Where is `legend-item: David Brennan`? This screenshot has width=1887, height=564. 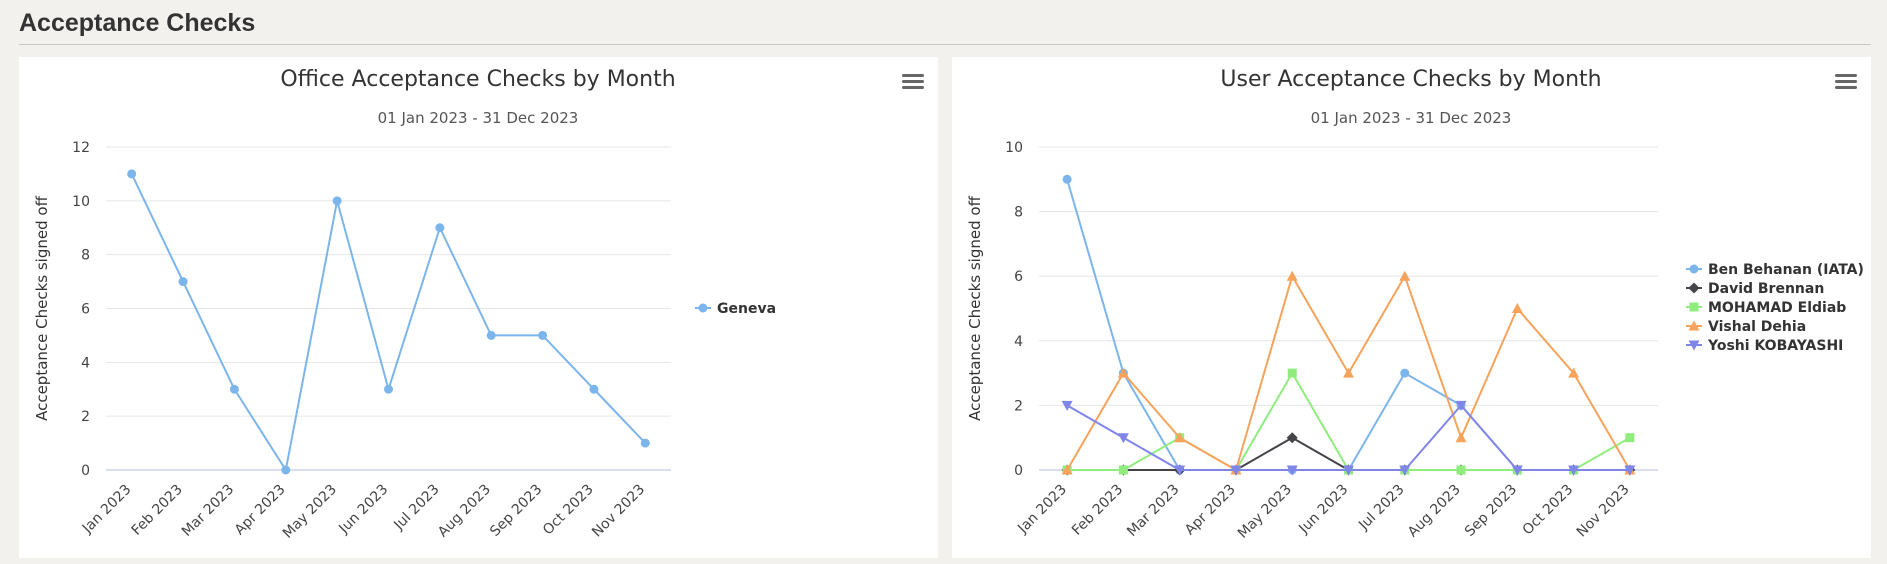 legend-item: David Brennan is located at coordinates (1755, 289).